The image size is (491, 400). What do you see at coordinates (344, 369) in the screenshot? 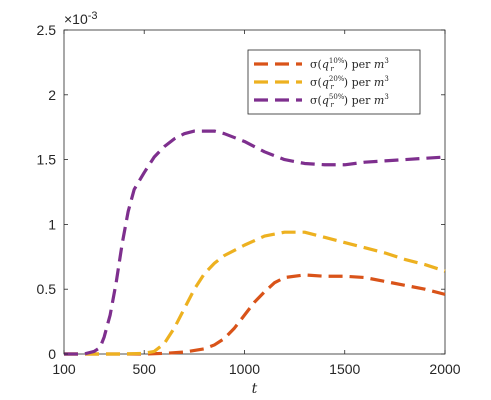
I see `x-tick-label: 1500` at bounding box center [344, 369].